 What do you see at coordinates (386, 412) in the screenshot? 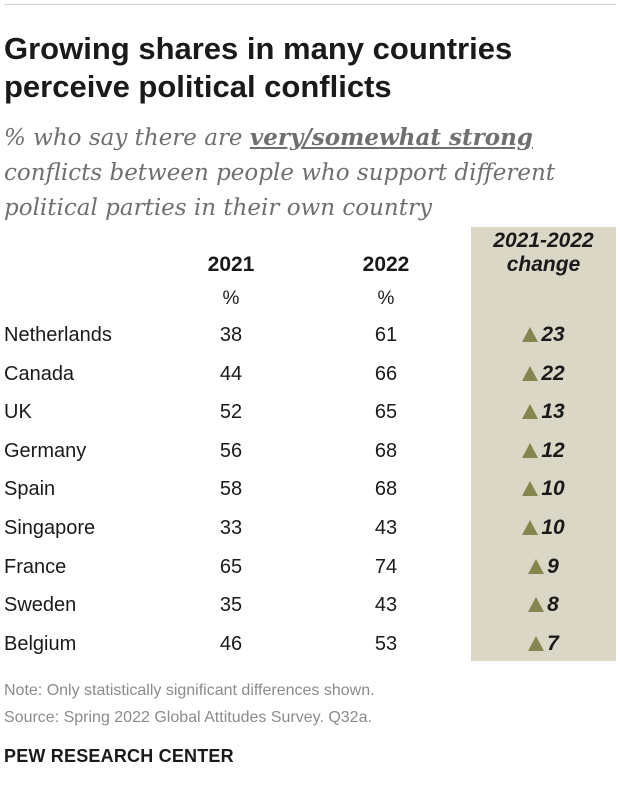
I see `value-2022: 65` at bounding box center [386, 412].